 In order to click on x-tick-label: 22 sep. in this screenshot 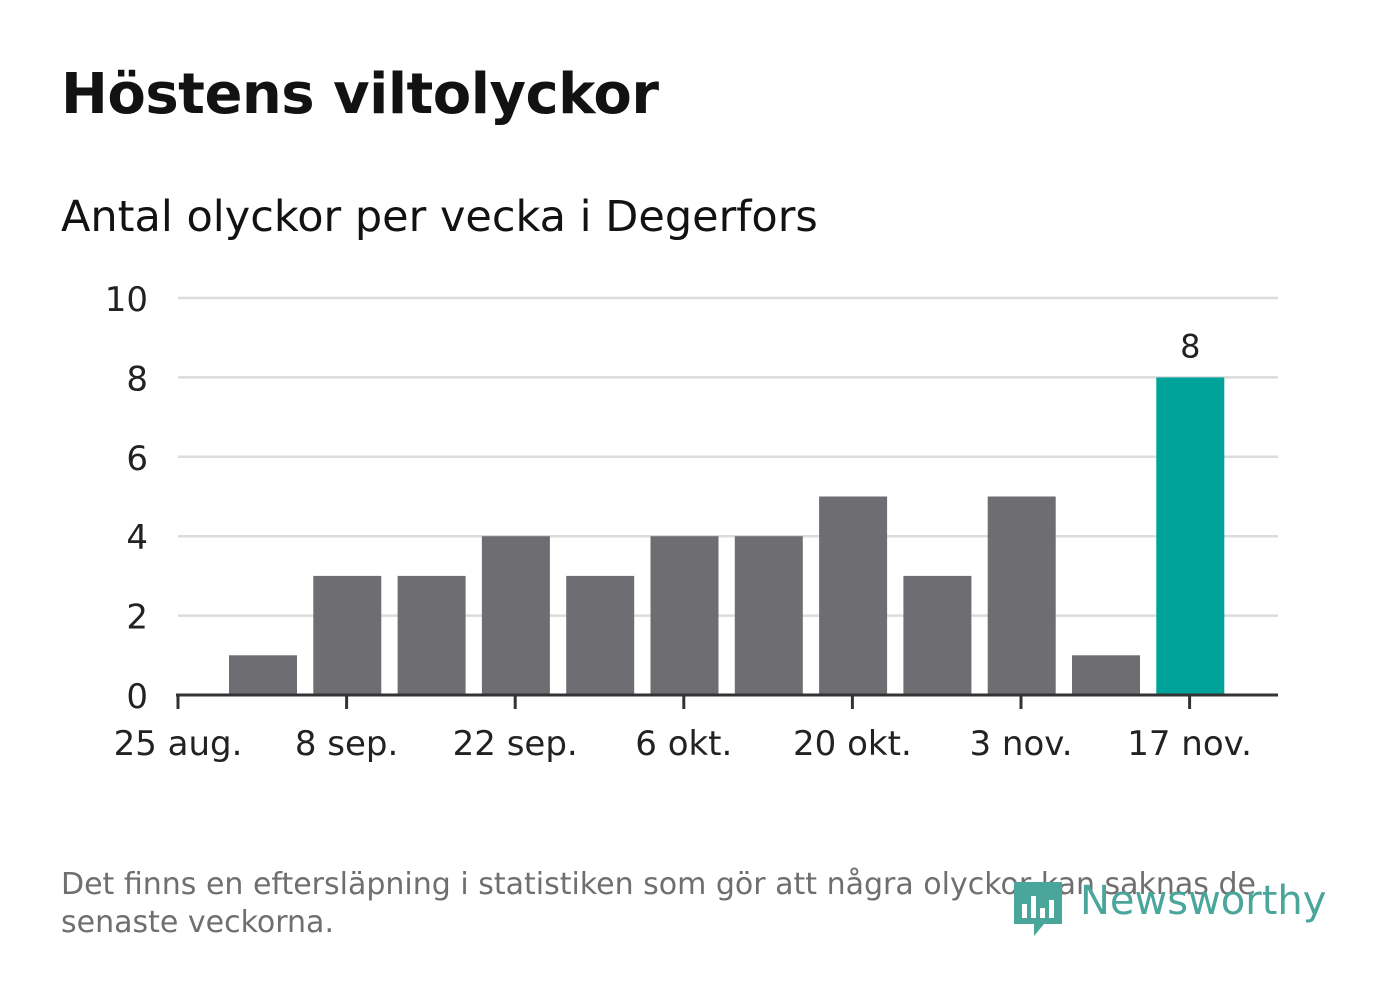, I will do `click(515, 744)`.